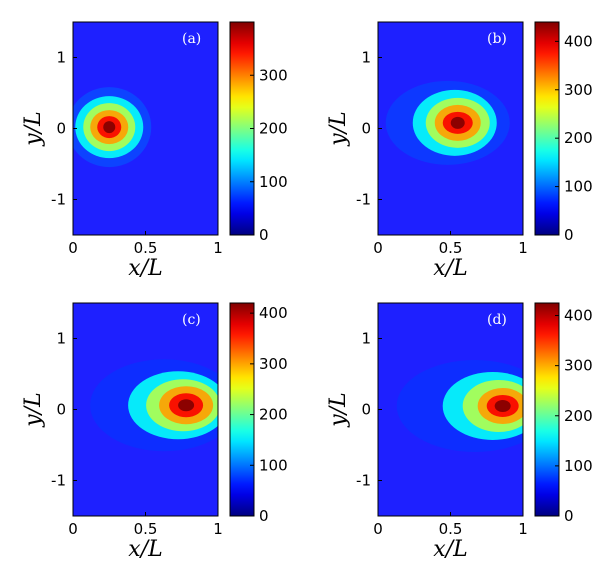  I want to click on panel-label: (c), so click(191, 320).